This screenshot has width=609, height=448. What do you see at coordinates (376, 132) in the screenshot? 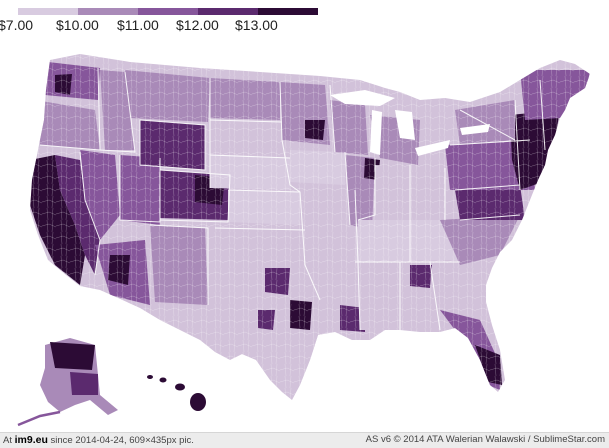
I see `lake-michigan` at bounding box center [376, 132].